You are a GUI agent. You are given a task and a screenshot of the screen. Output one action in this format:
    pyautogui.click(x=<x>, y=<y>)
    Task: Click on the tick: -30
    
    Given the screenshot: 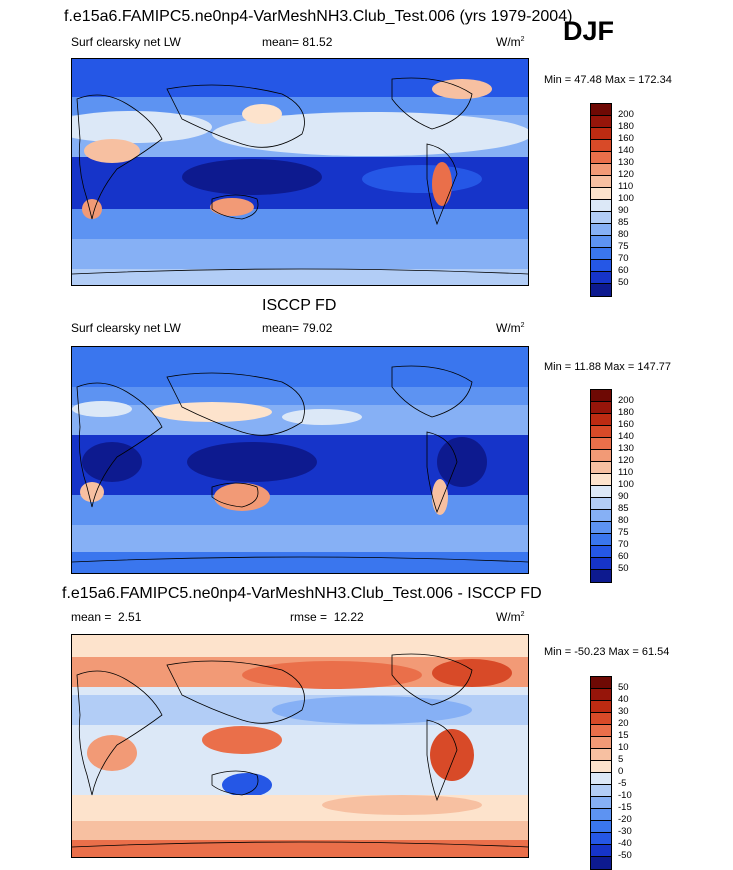 What is the action you would take?
    pyautogui.click(x=625, y=831)
    